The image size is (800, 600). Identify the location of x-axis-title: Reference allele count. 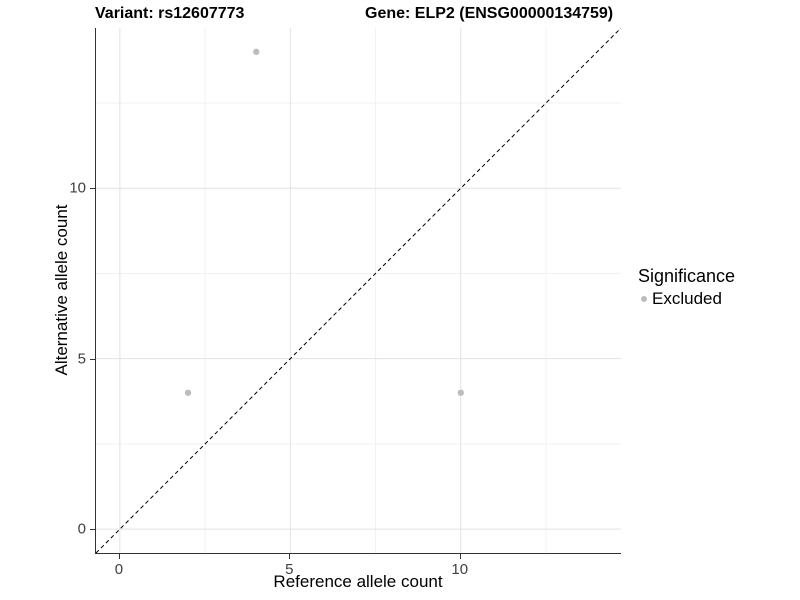
(358, 581).